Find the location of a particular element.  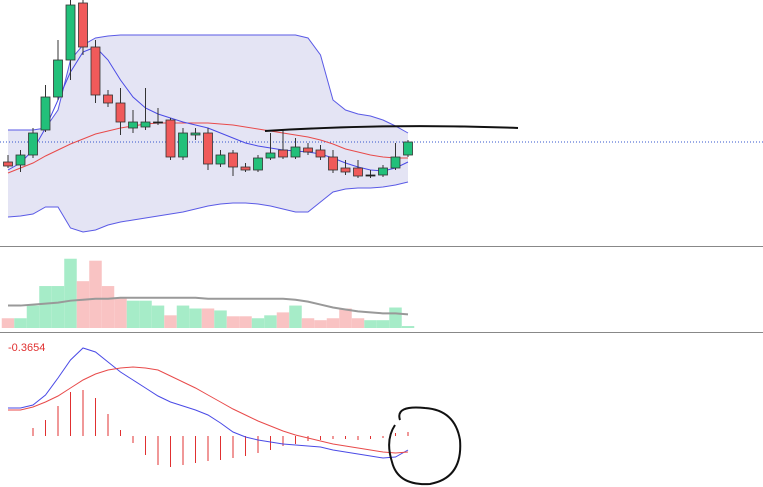

moving-average is located at coordinates (207, 148).